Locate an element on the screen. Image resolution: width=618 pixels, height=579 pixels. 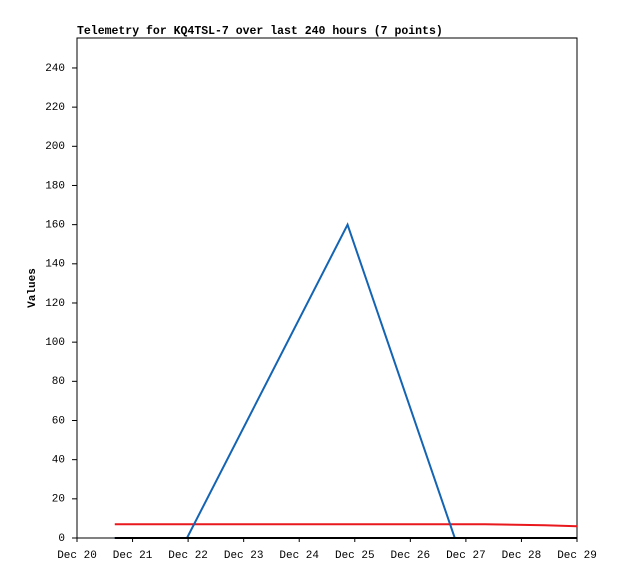
x-tick-label: Dec 29 is located at coordinates (577, 556).